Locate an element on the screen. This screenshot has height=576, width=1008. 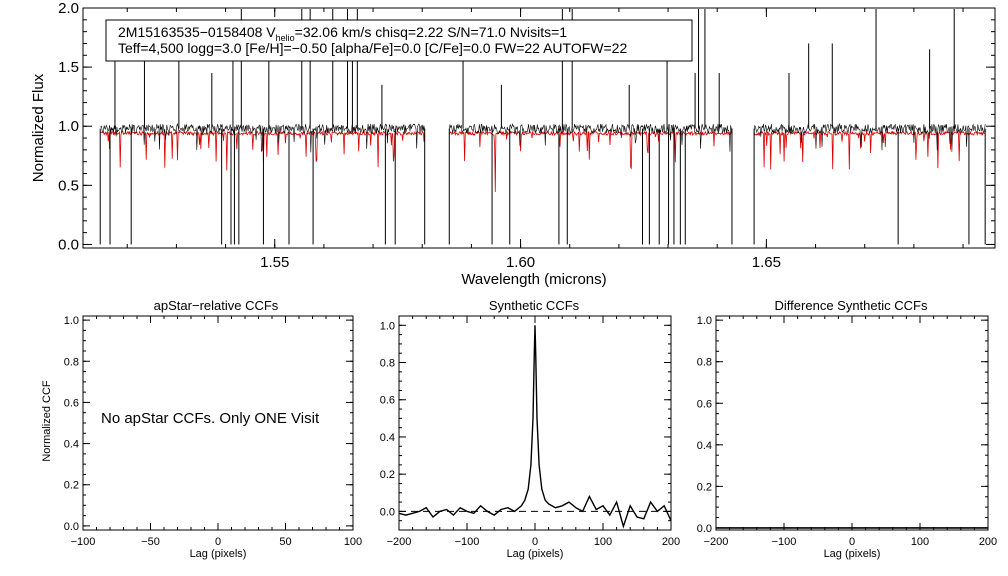
synthetic-ccf-ticks: −200 −100 0 100 200 0.0 0.2 0.4 0.6 0.8 1.0 is located at coordinates (530, 431).